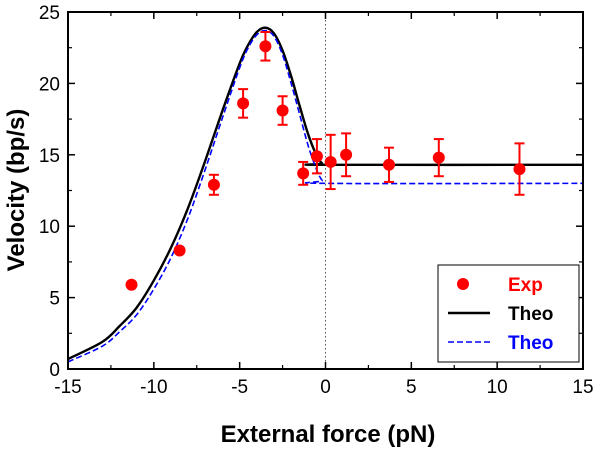 The image size is (600, 451). Describe the element at coordinates (328, 434) in the screenshot. I see `x-axis-label: External force (pN)` at that location.